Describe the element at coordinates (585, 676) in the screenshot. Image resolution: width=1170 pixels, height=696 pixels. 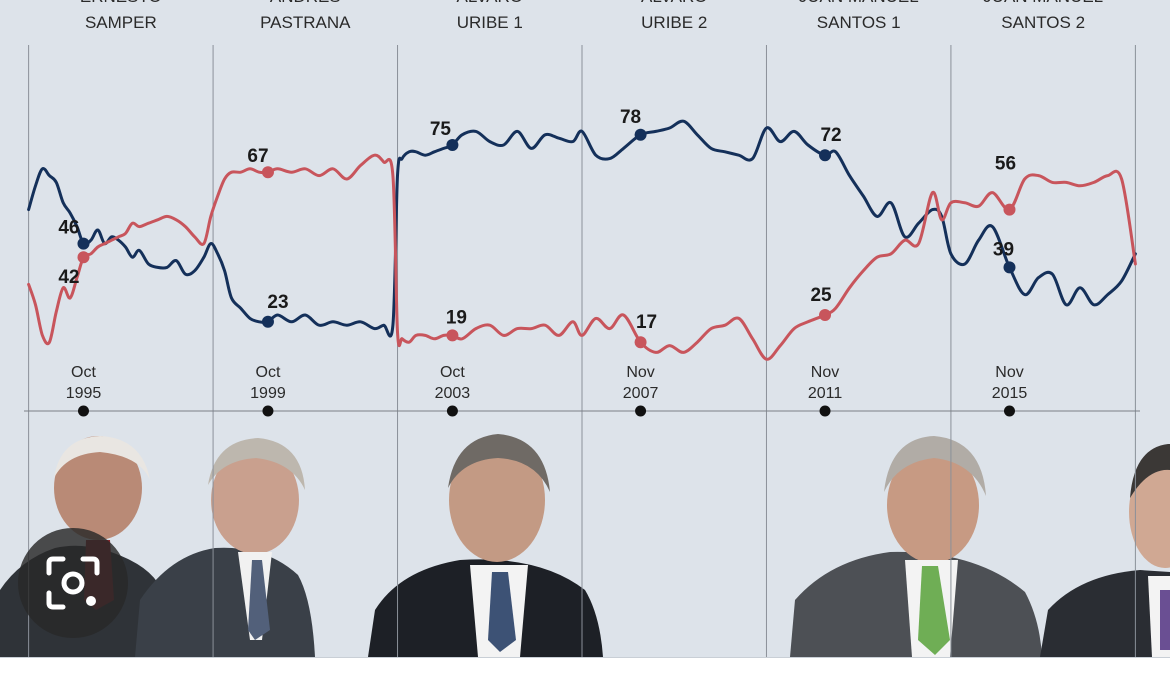
I see `bottom-bar` at that location.